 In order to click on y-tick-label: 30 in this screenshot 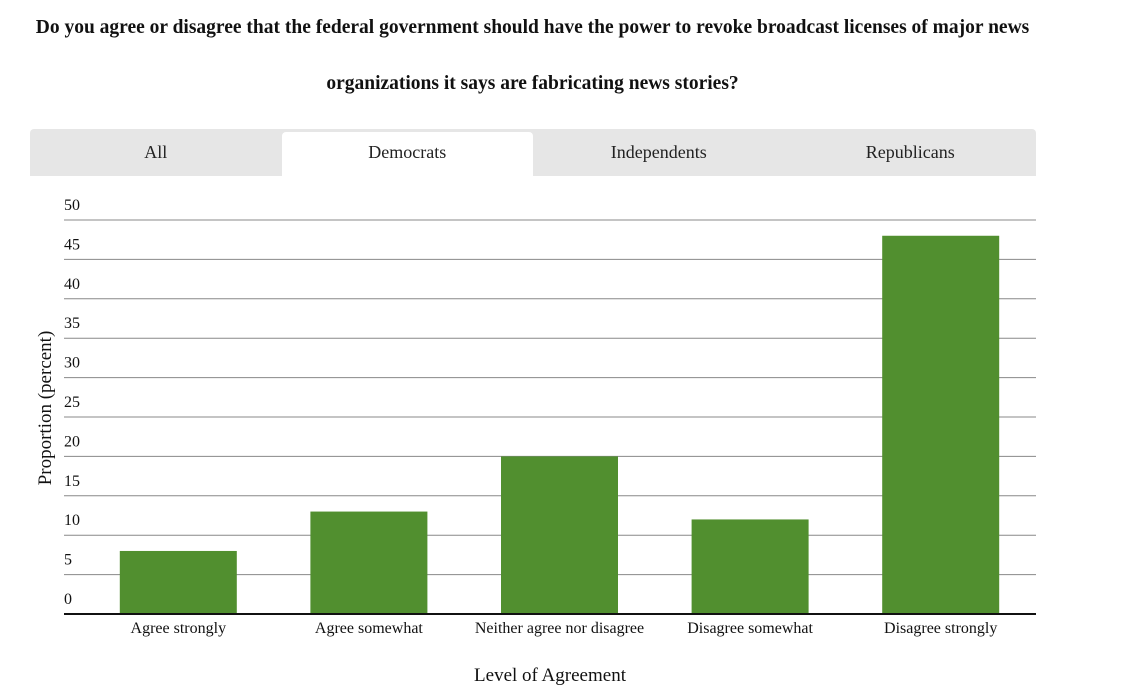, I will do `click(72, 363)`.